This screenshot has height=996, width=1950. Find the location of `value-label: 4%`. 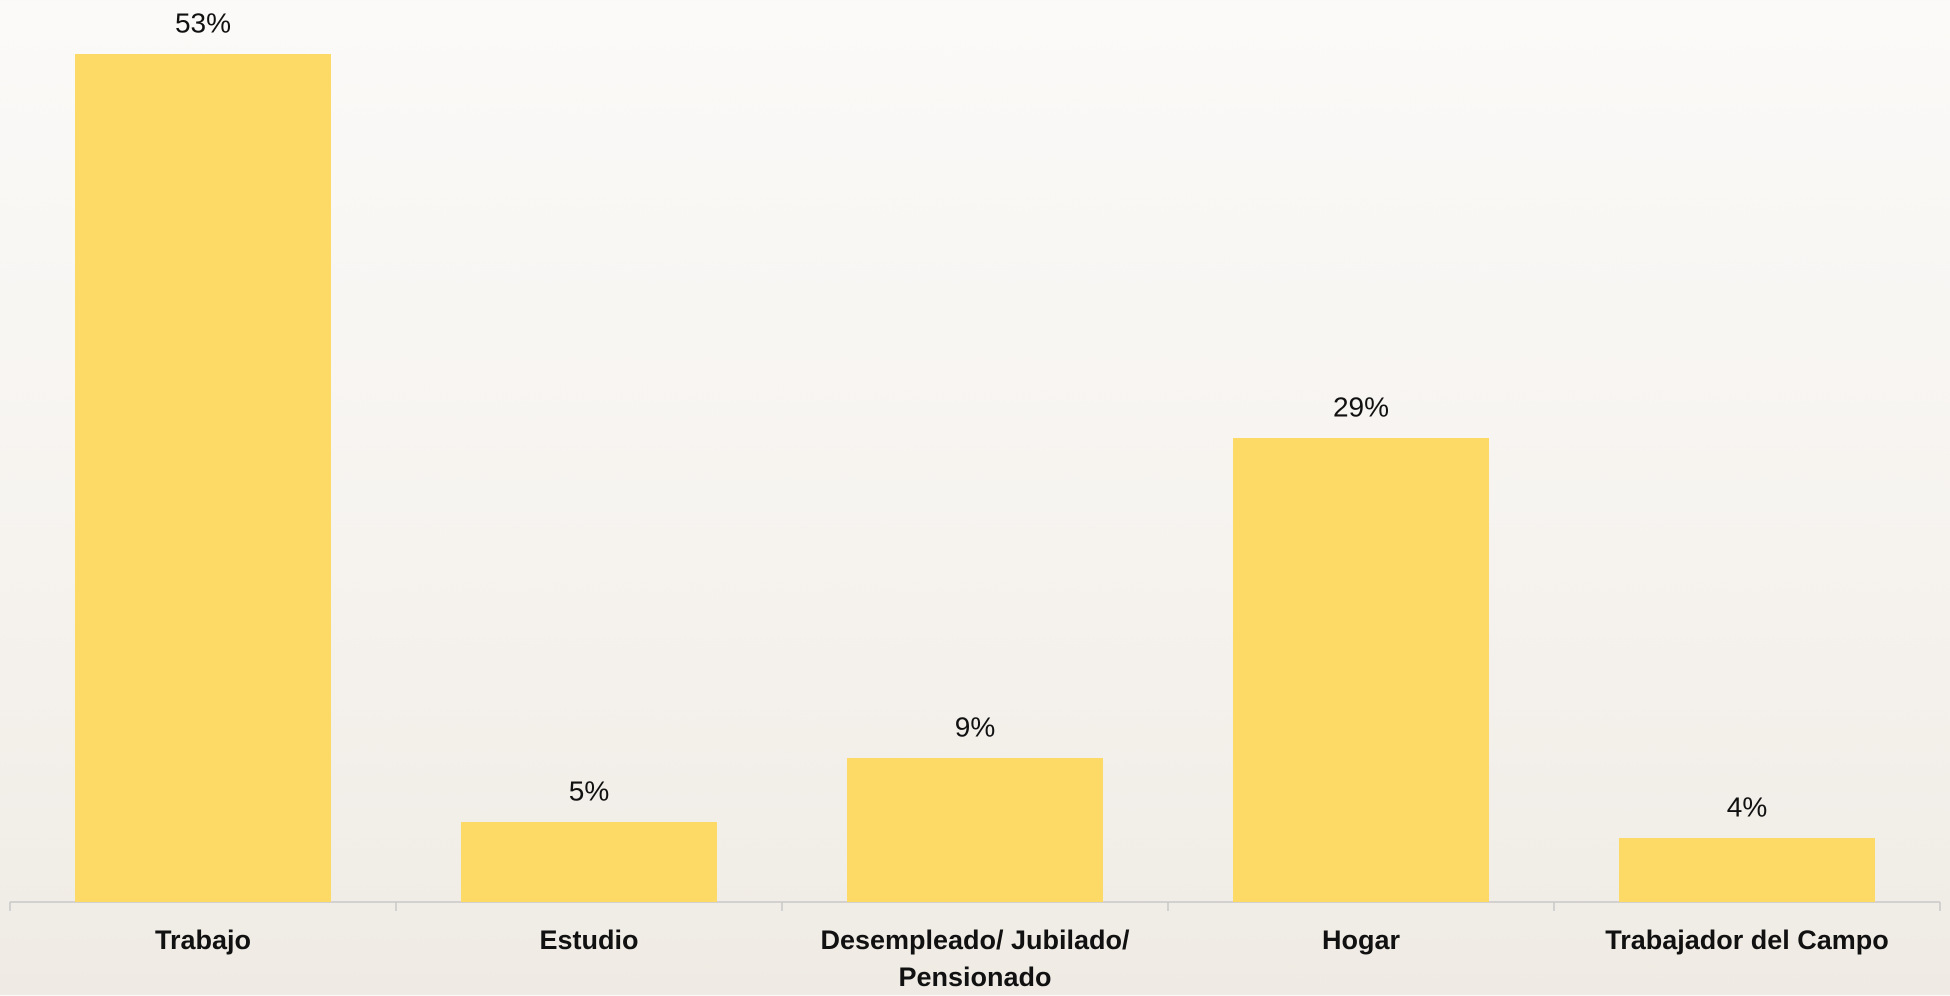

value-label: 4% is located at coordinates (1747, 806).